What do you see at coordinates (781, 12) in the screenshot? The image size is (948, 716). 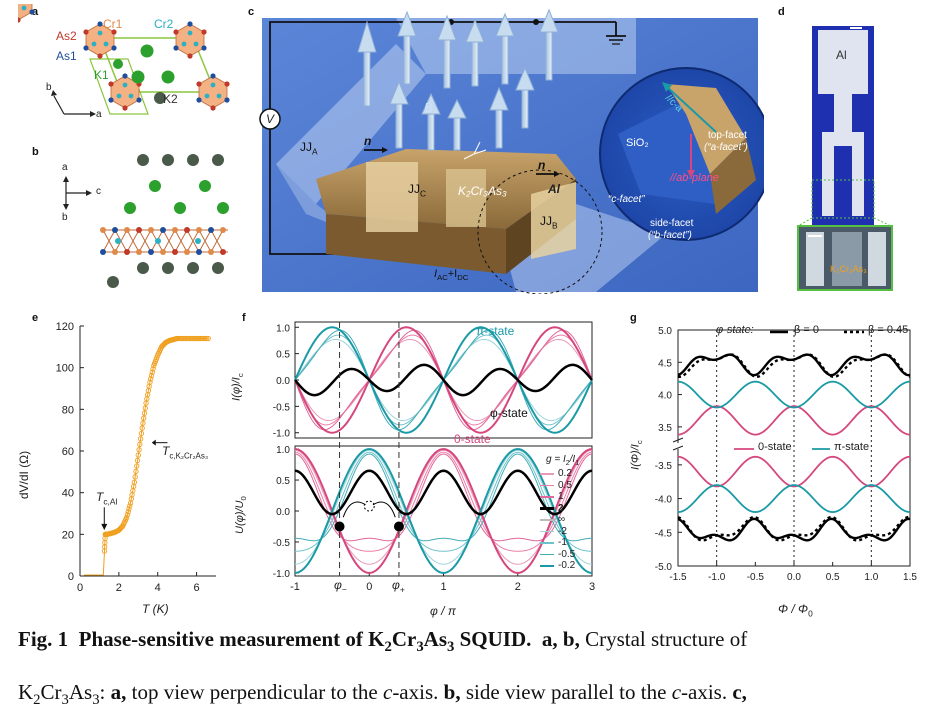 I see `panel-letter-d: d` at bounding box center [781, 12].